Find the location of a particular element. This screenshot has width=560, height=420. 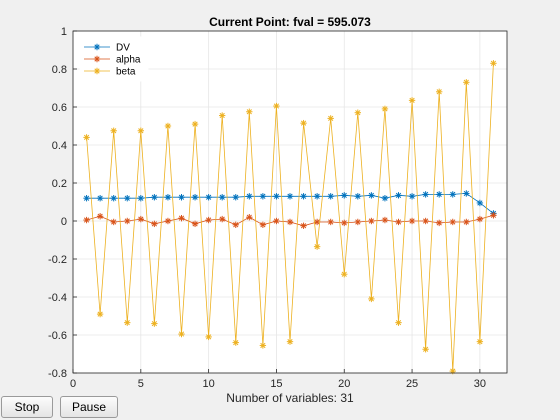

legend-marker-alpha is located at coordinates (97, 59).